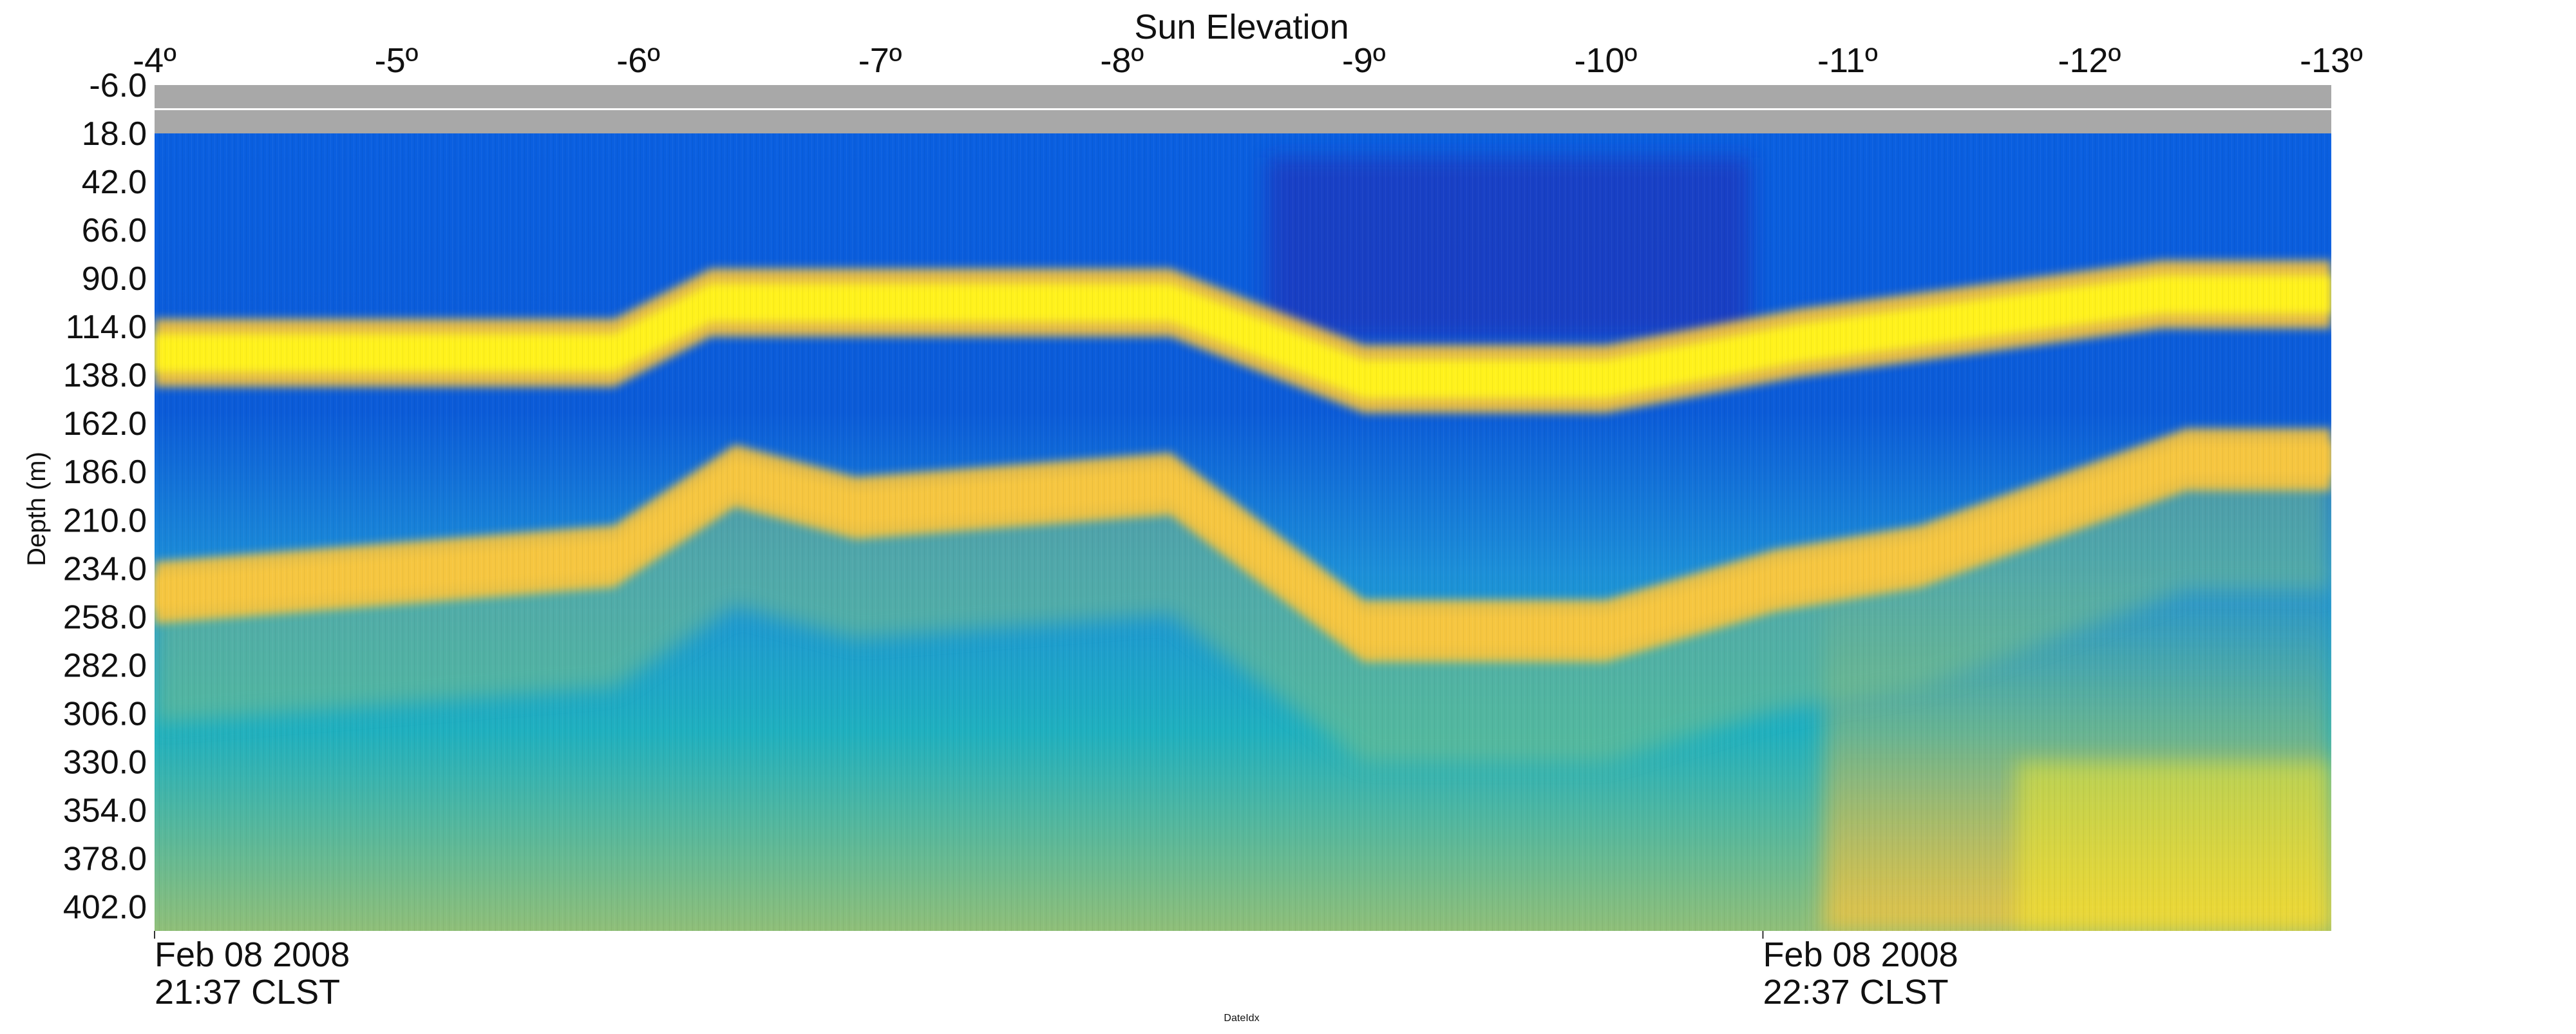 The image size is (2576, 1034). What do you see at coordinates (155, 60) in the screenshot?
I see `top-tick-label: -4º` at bounding box center [155, 60].